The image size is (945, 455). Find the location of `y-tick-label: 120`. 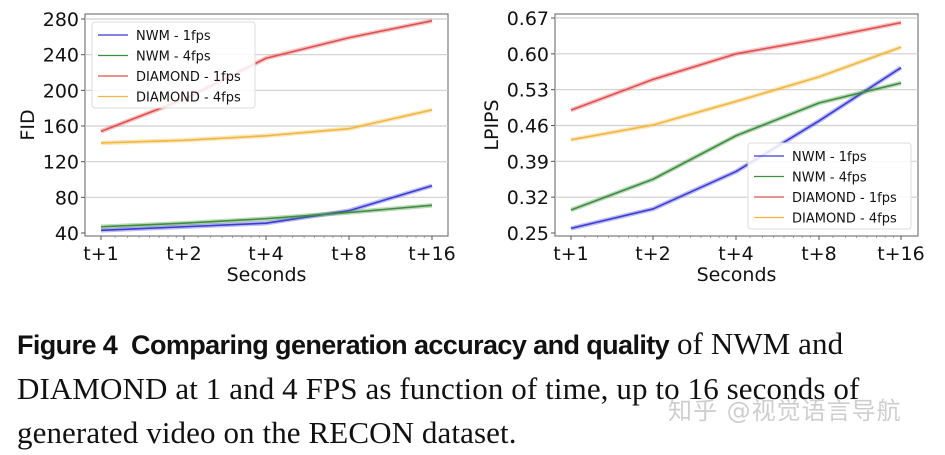

y-tick-label: 120 is located at coordinates (61, 163).